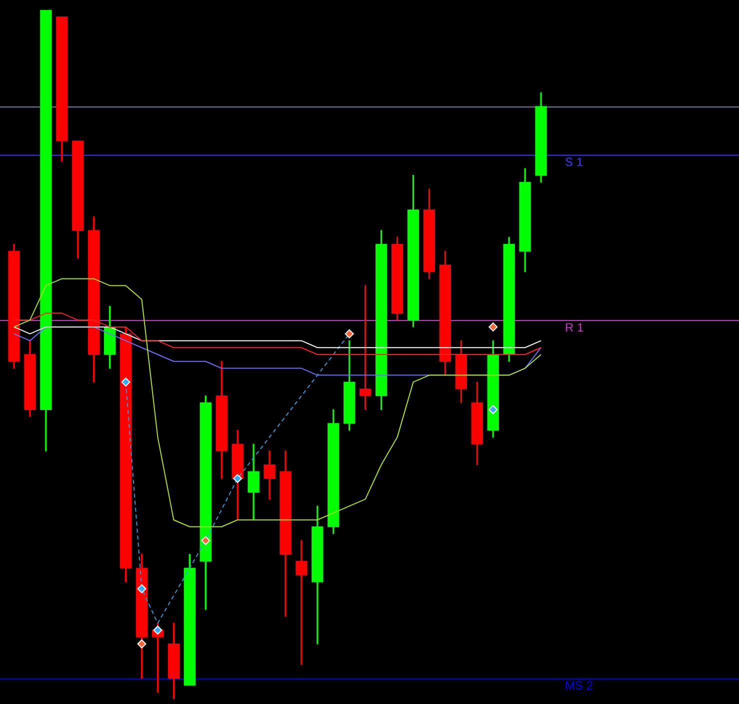 The width and height of the screenshot is (739, 704). What do you see at coordinates (574, 327) in the screenshot?
I see `ref-line-label: R 1` at bounding box center [574, 327].